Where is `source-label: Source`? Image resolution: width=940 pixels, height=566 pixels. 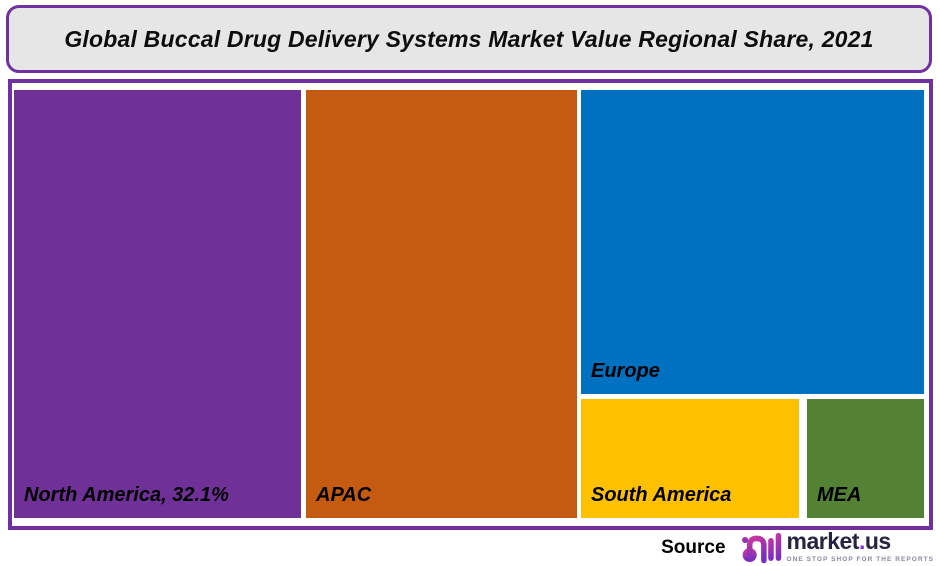
source-label: Source is located at coordinates (693, 547).